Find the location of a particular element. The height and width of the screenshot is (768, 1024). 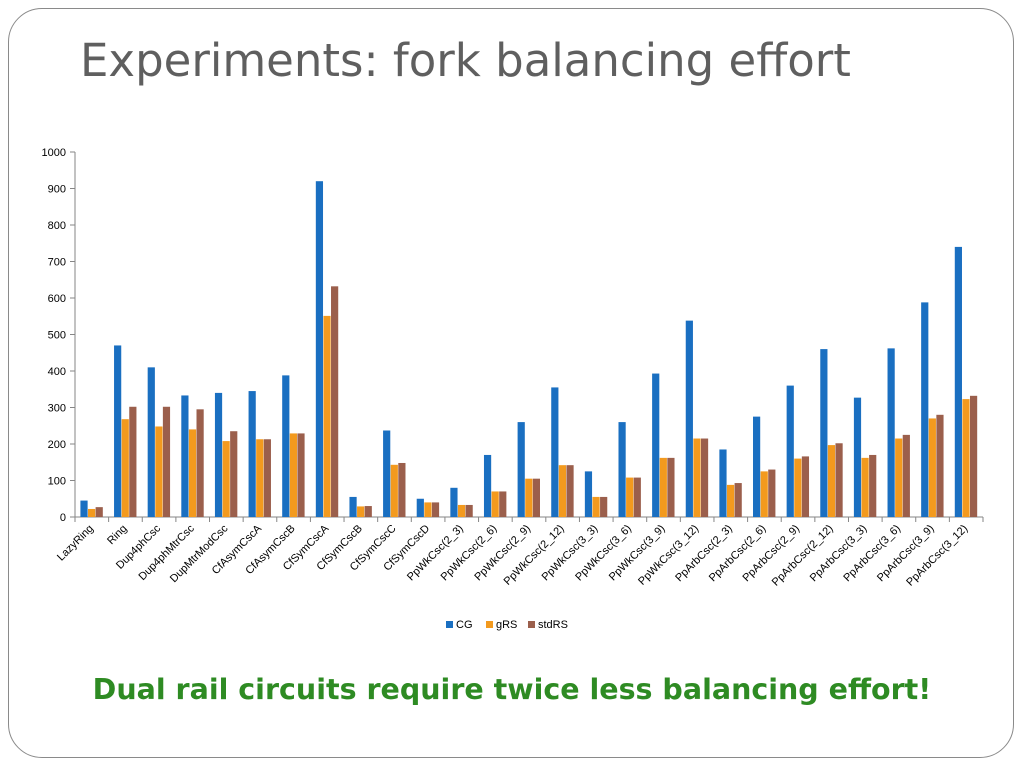

bar-stdRS-PpArbCsc(3_9) is located at coordinates (940, 465).